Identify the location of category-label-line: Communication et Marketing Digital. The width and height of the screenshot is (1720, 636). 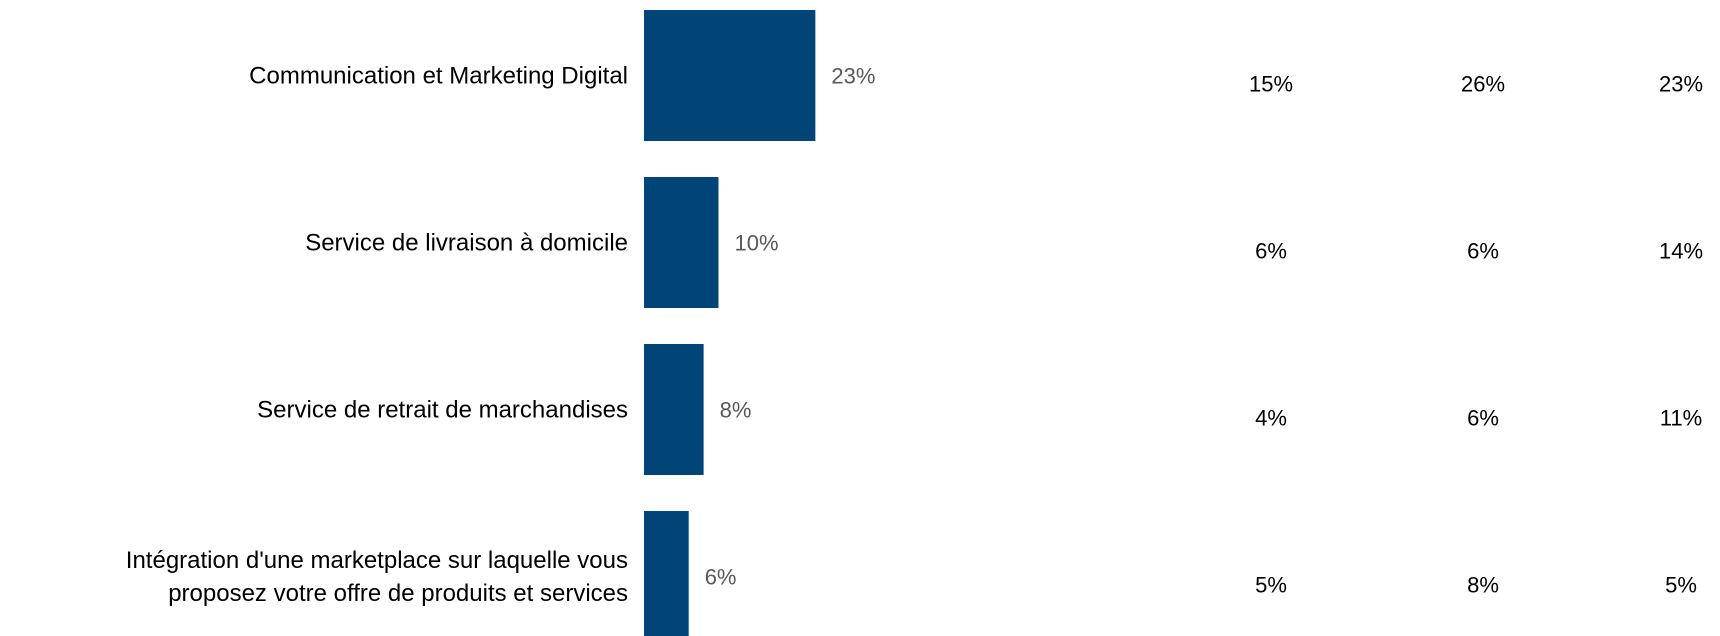
(438, 76).